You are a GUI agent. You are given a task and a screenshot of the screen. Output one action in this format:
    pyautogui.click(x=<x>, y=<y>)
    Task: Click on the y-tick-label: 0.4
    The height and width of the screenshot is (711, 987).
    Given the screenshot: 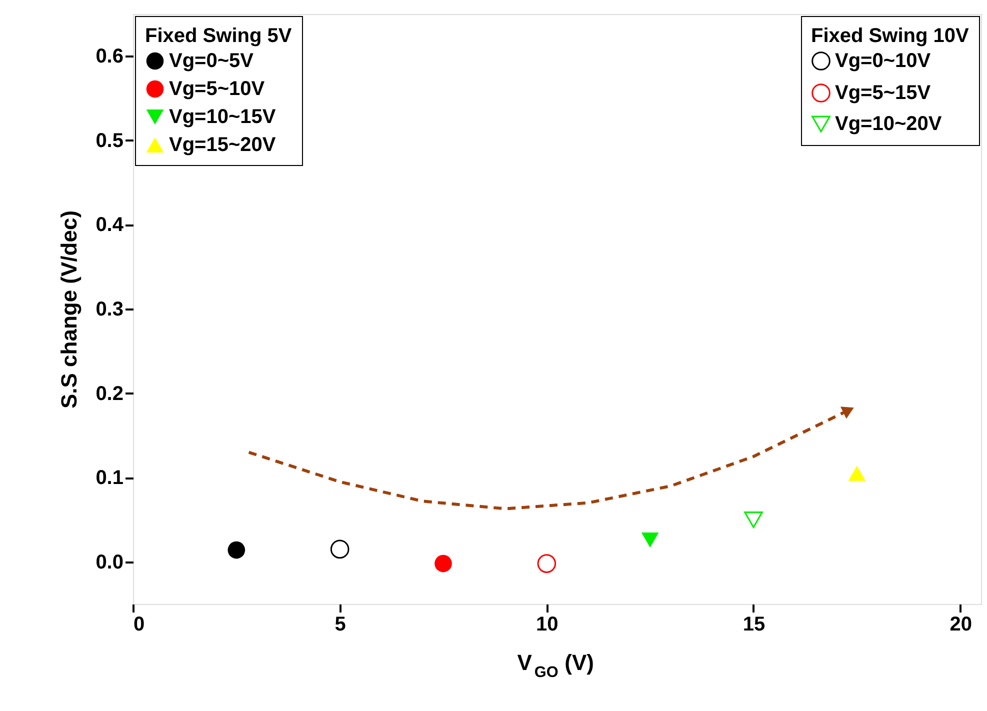 What is the action you would take?
    pyautogui.click(x=110, y=225)
    